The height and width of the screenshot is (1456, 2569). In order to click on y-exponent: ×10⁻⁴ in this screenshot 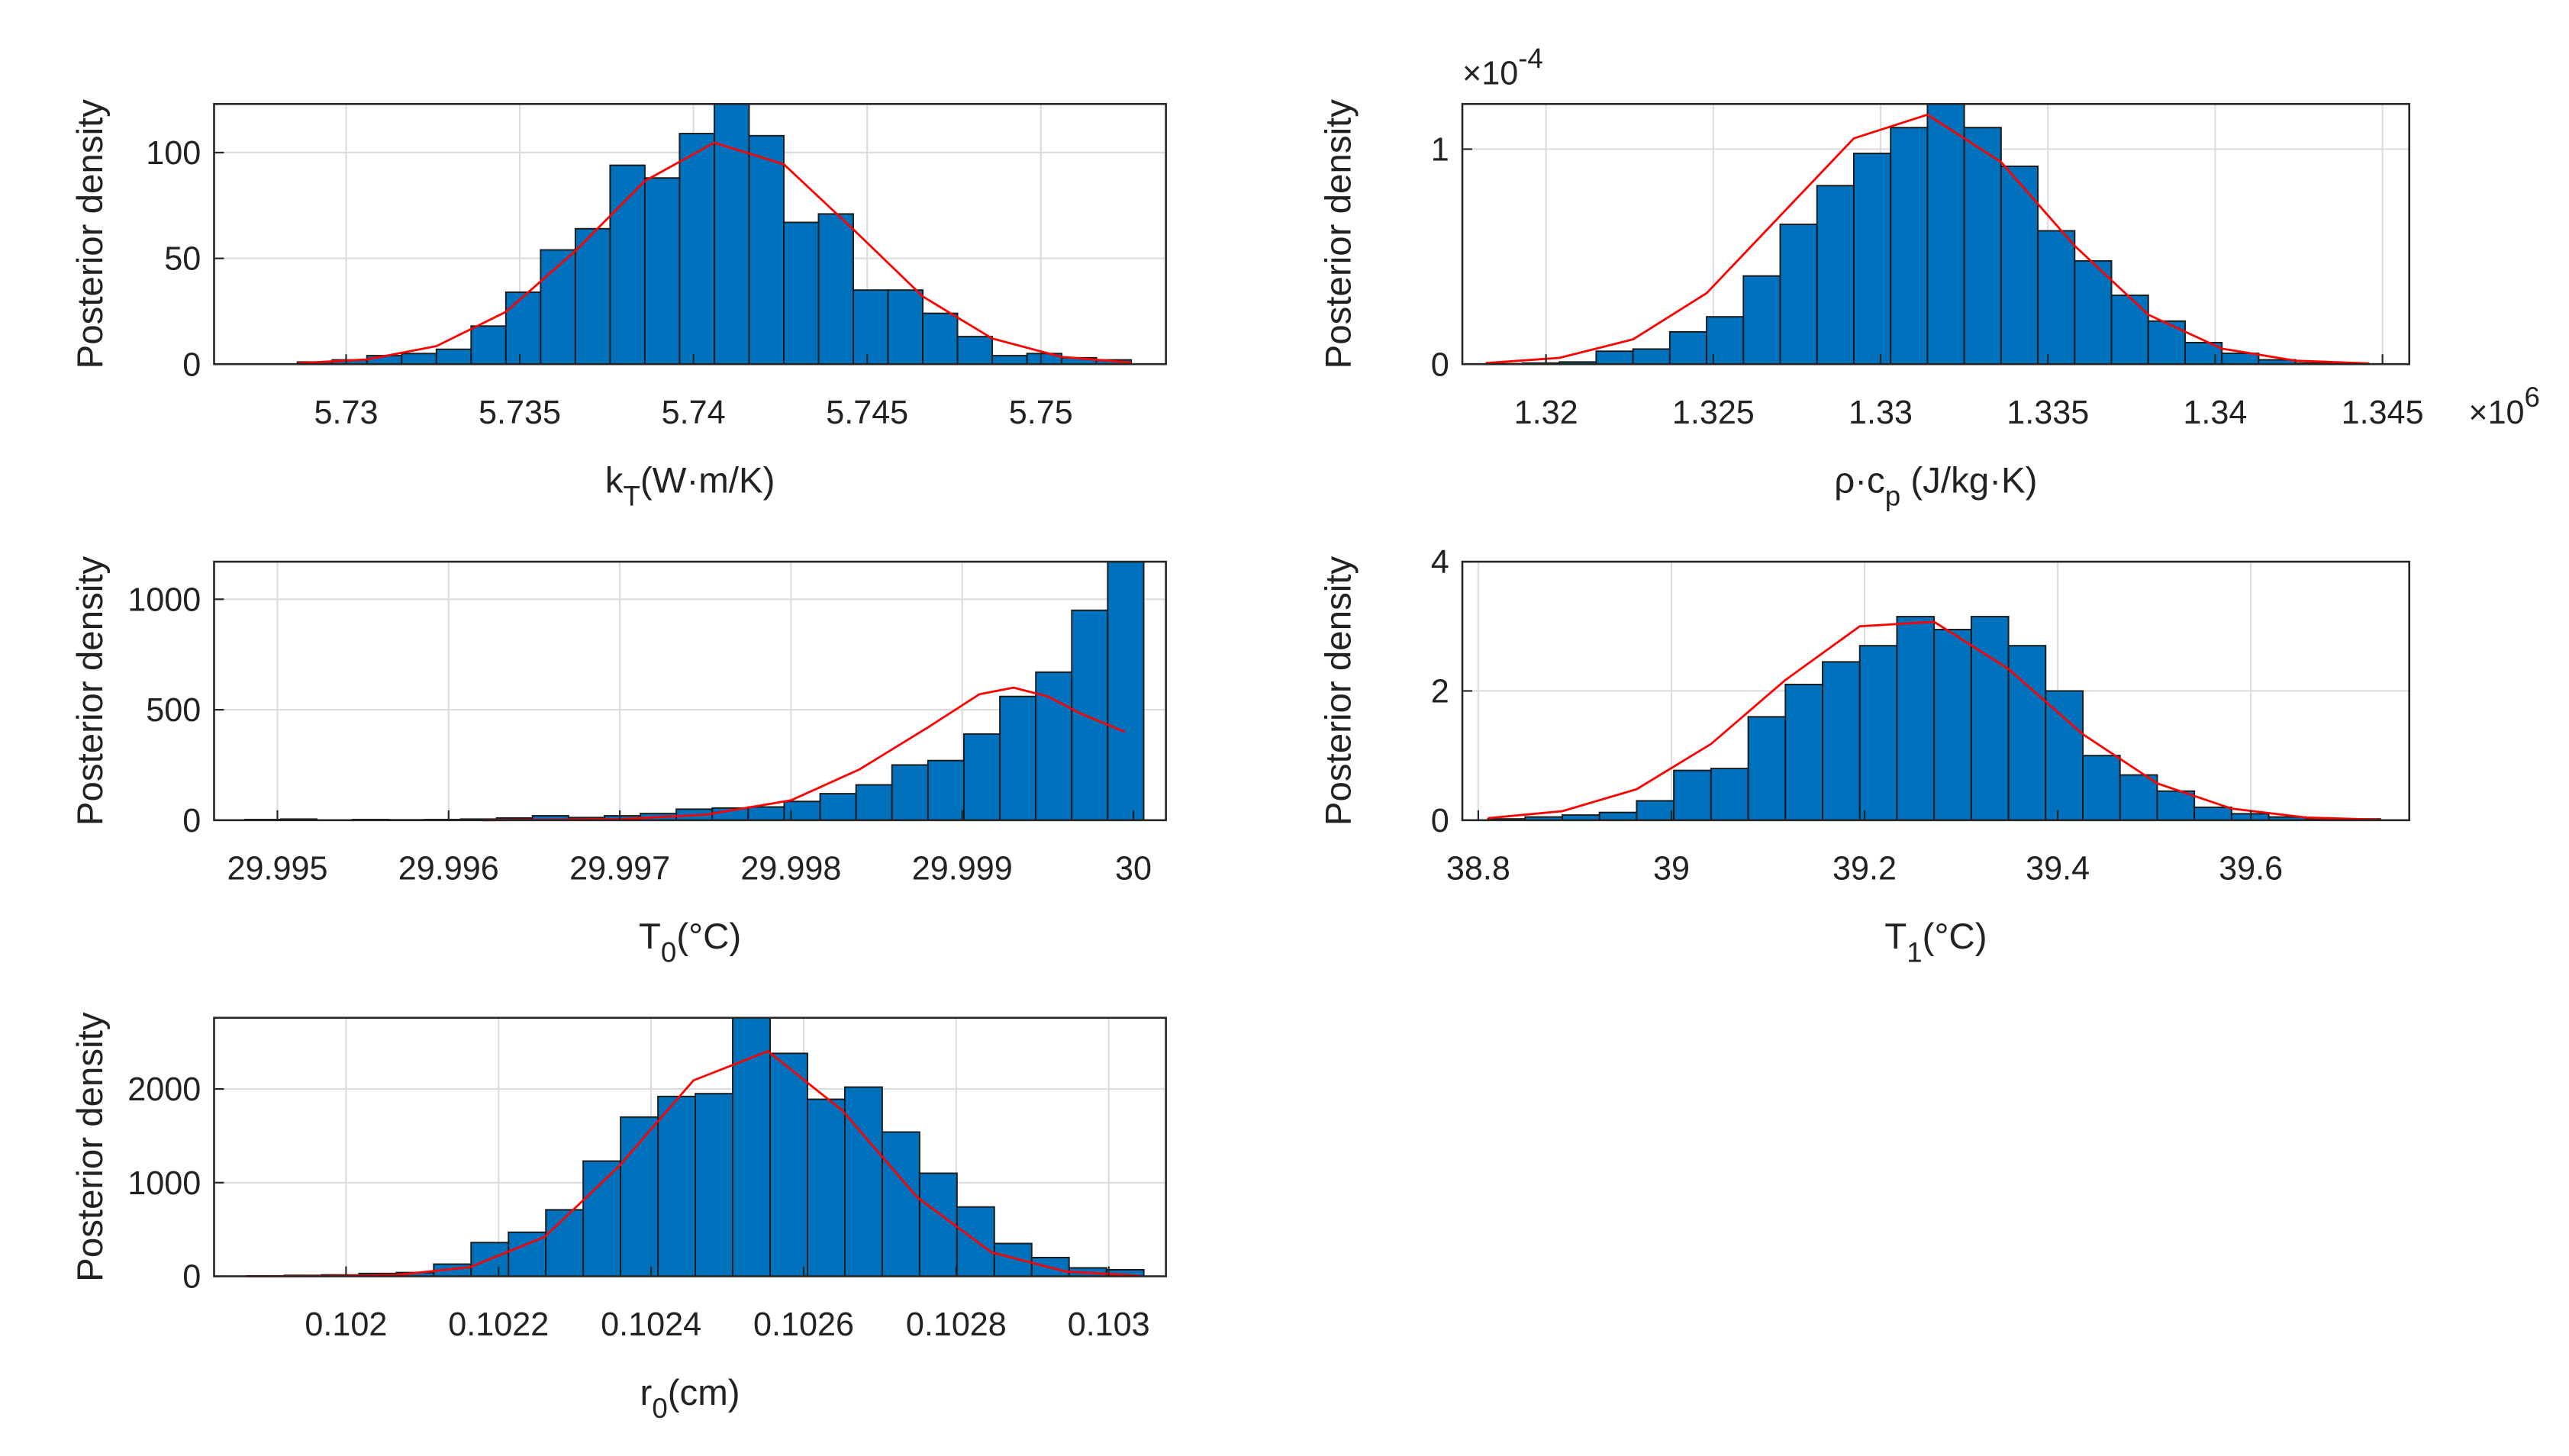, I will do `click(1502, 67)`.